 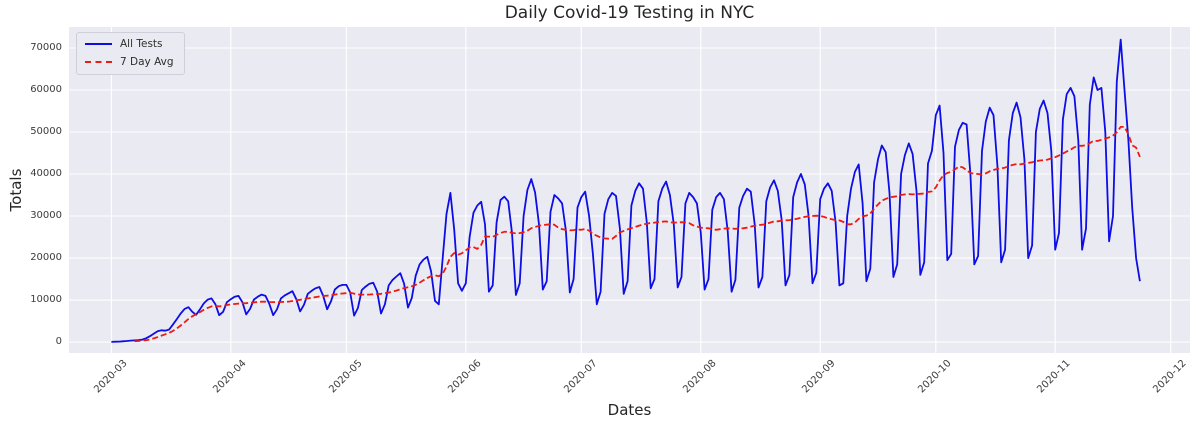 I want to click on y-tick-label: 40000, so click(x=46, y=174).